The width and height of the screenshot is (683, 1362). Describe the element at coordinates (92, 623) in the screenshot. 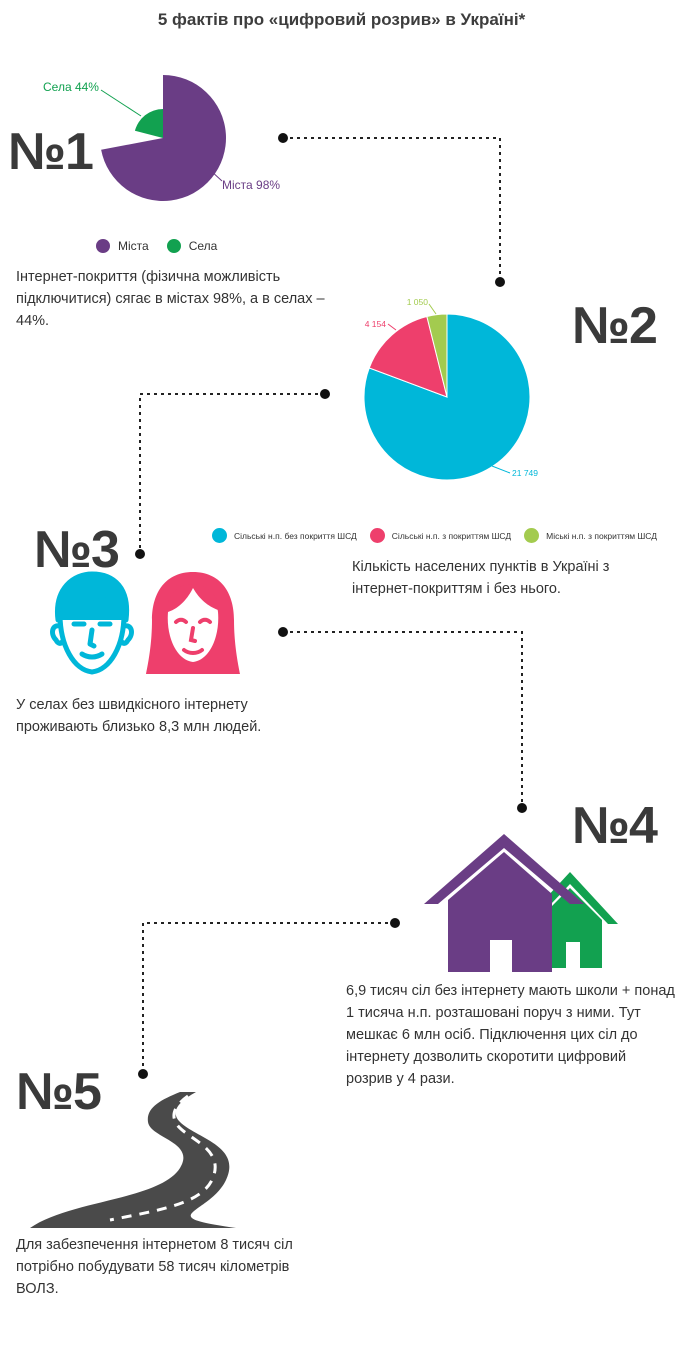

I see `man-face-icon` at that location.